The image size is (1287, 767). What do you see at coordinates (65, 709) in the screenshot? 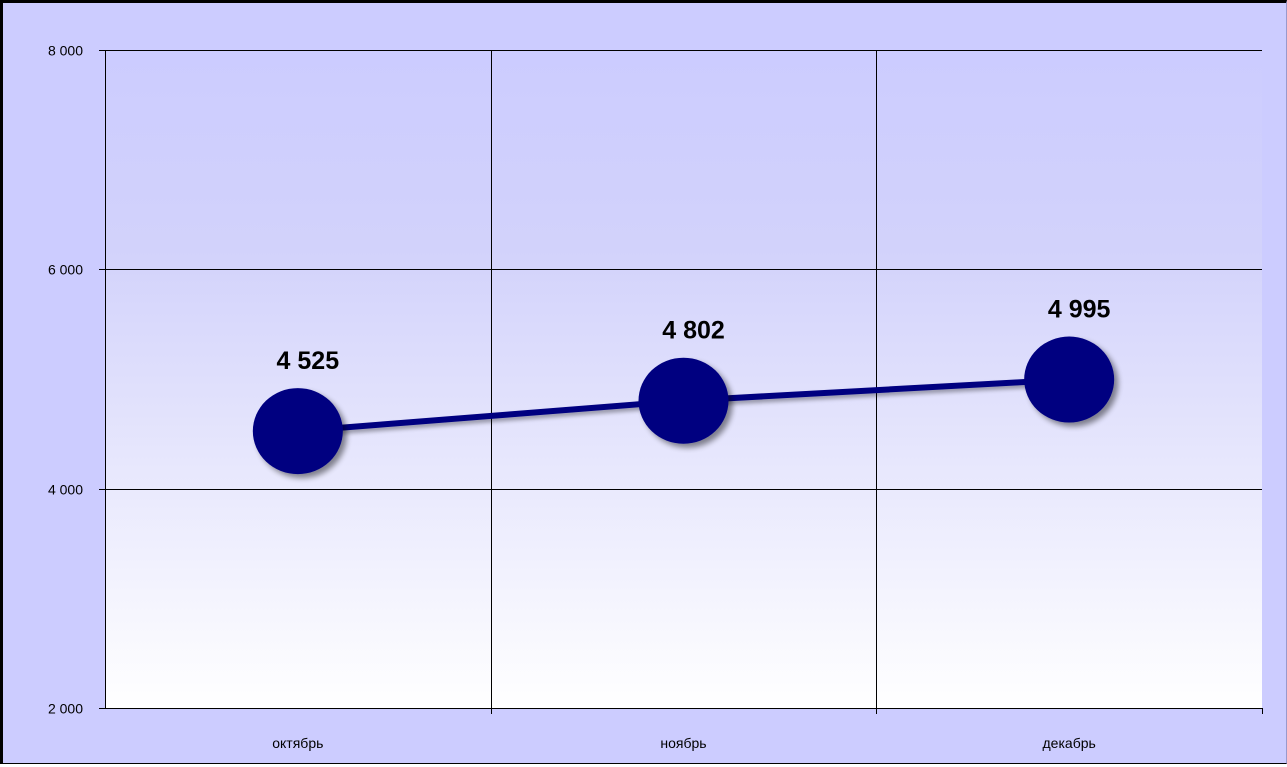
I see `y-tick-label: 2 000` at bounding box center [65, 709].